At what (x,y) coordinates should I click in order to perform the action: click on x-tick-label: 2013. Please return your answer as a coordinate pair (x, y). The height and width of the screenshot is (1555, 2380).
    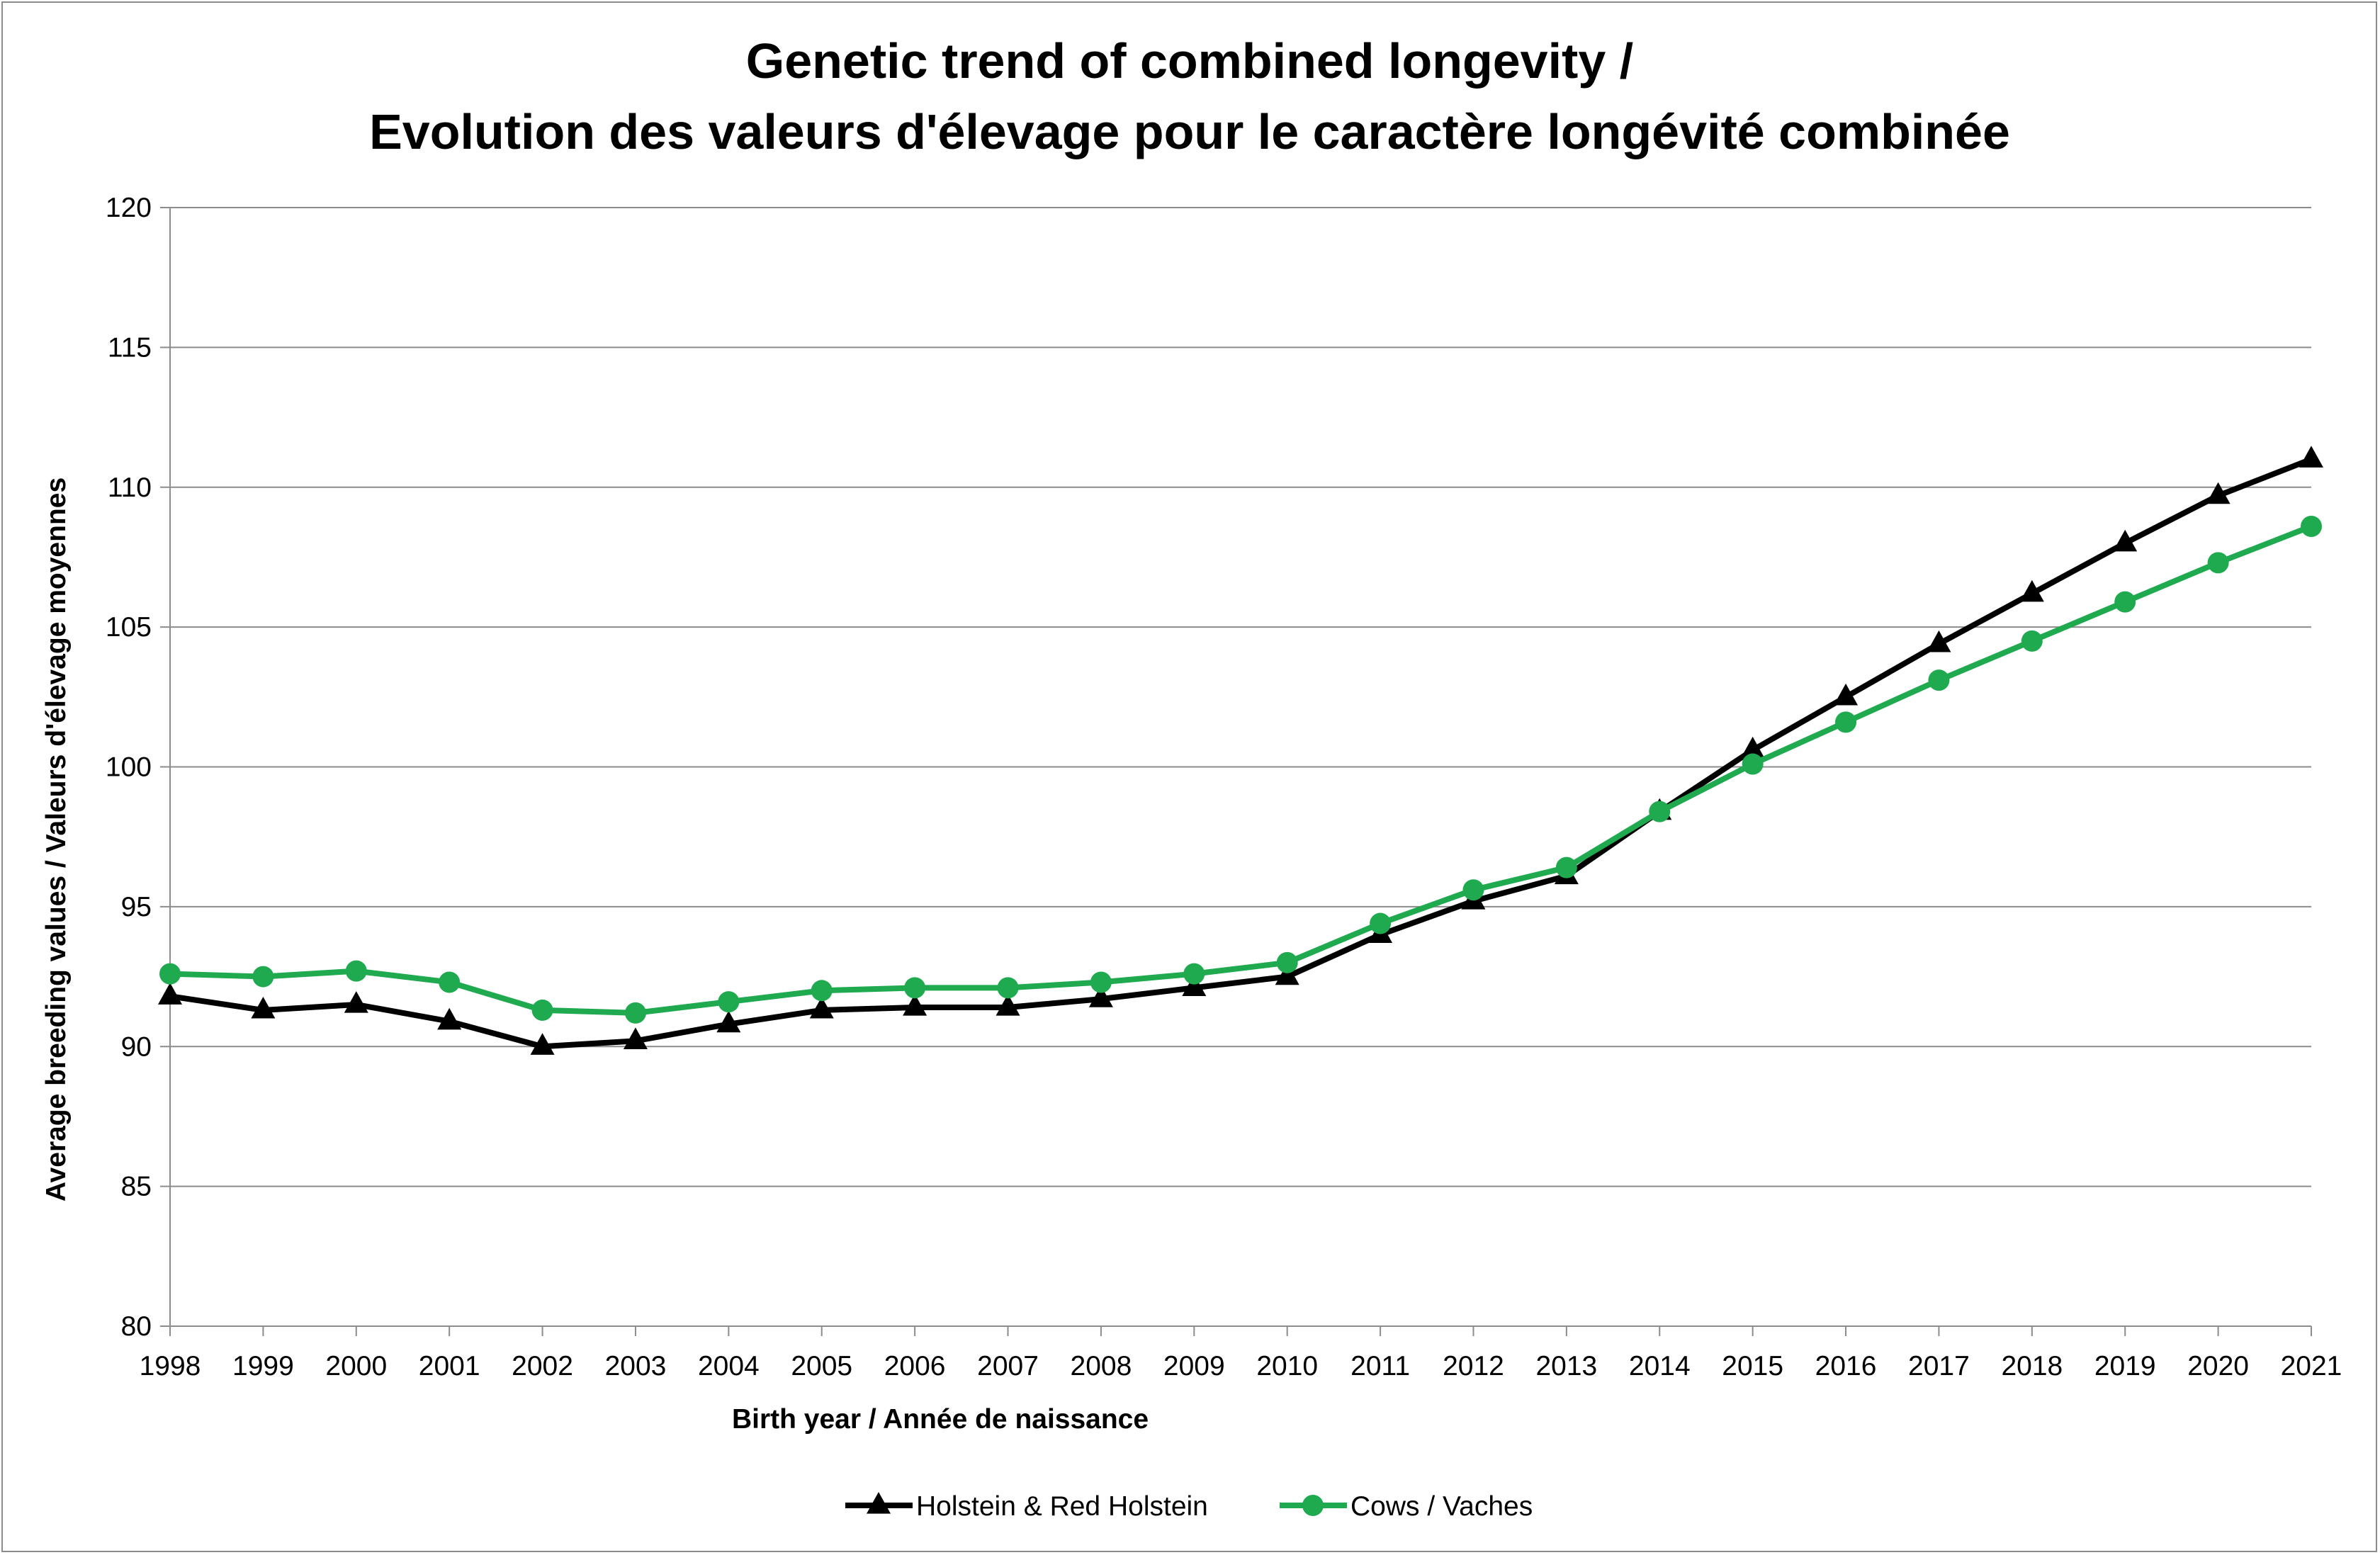
    Looking at the image, I should click on (1566, 1366).